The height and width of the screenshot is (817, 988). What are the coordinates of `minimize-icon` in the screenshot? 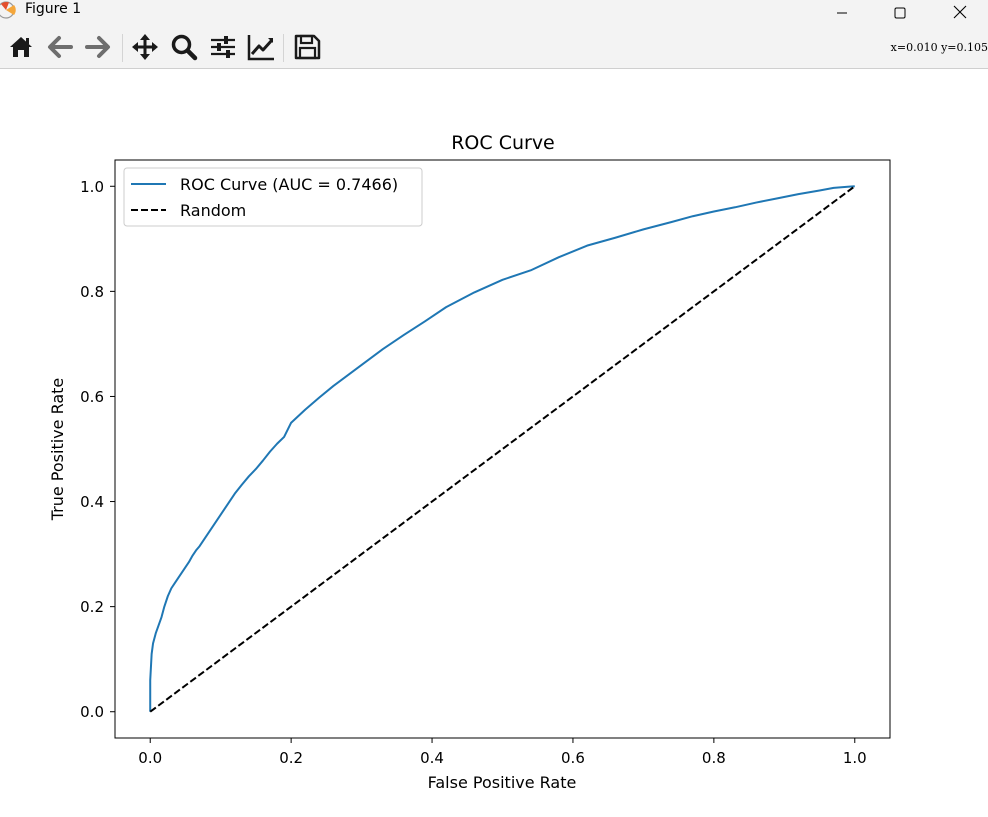 It's located at (842, 13).